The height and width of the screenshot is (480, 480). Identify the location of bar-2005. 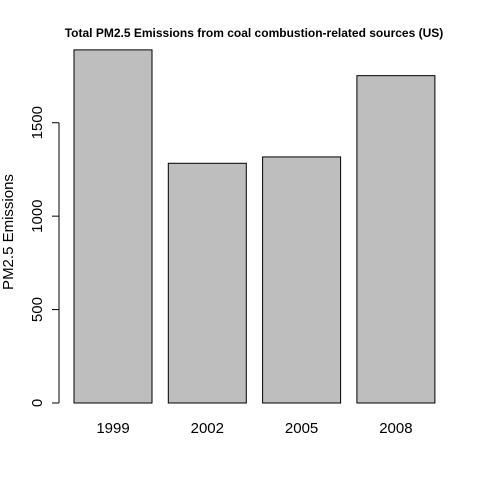
(302, 280).